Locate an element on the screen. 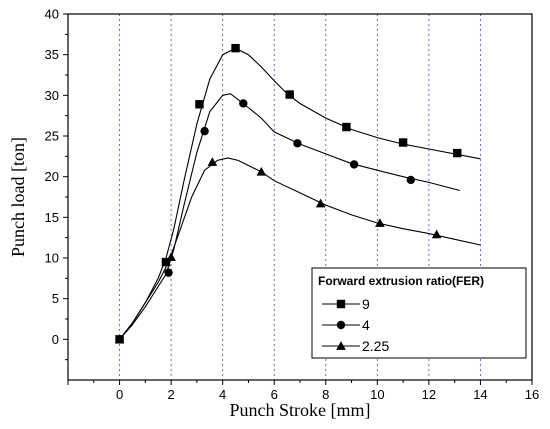 This screenshot has height=429, width=550. x-tick-label: 14 is located at coordinates (480, 394).